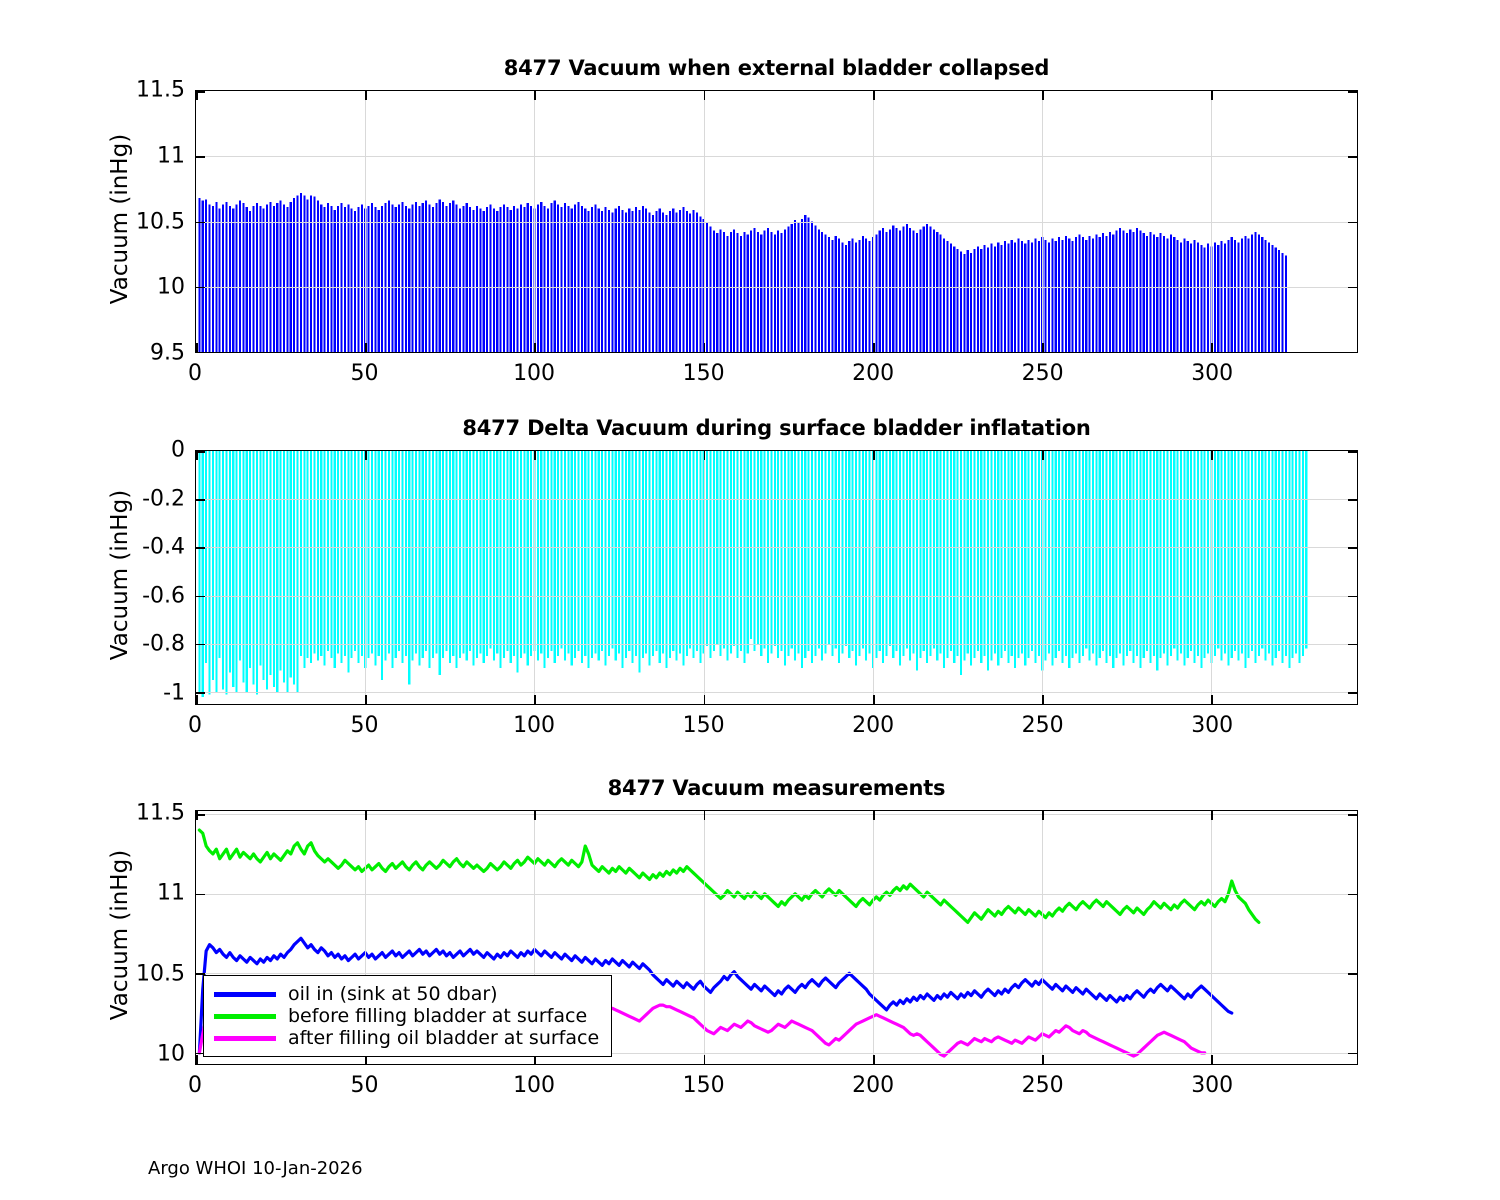 The width and height of the screenshot is (1500, 1200). I want to click on legend-swatch-green, so click(245, 1016).